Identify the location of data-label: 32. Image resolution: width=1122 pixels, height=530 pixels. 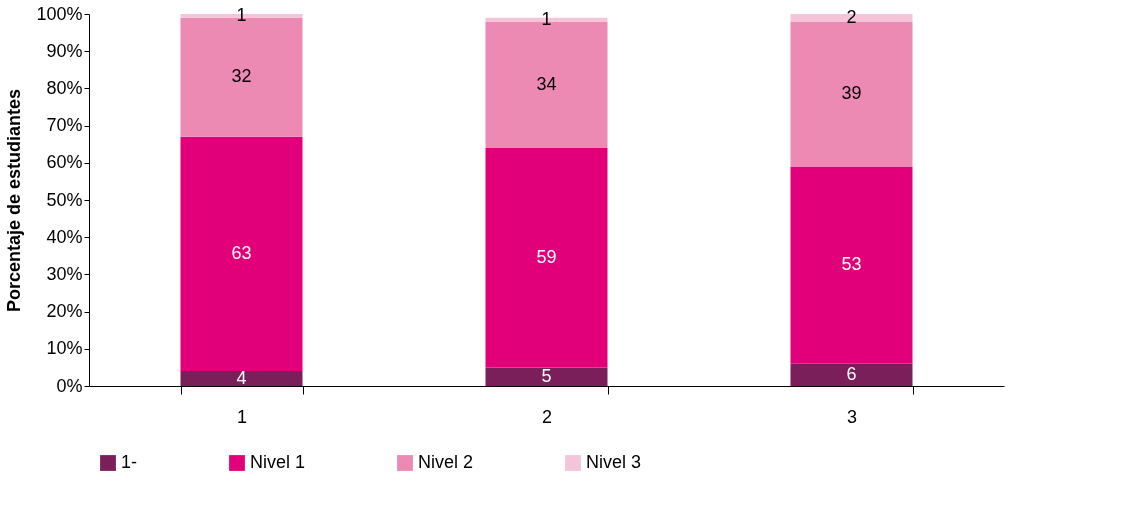
(241, 76).